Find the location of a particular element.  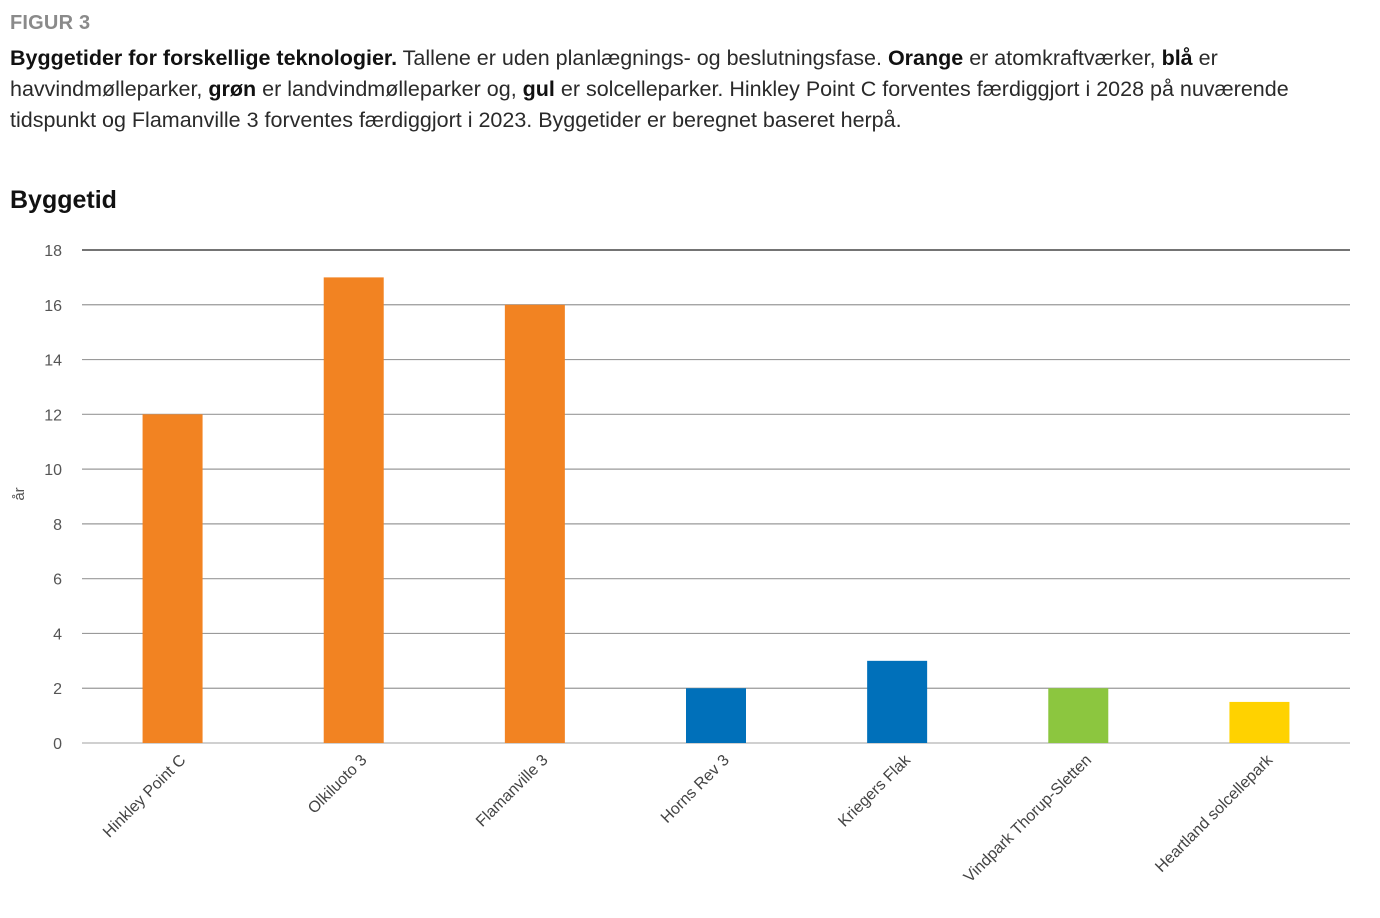

caption-bold-segment: grøn is located at coordinates (232, 89).